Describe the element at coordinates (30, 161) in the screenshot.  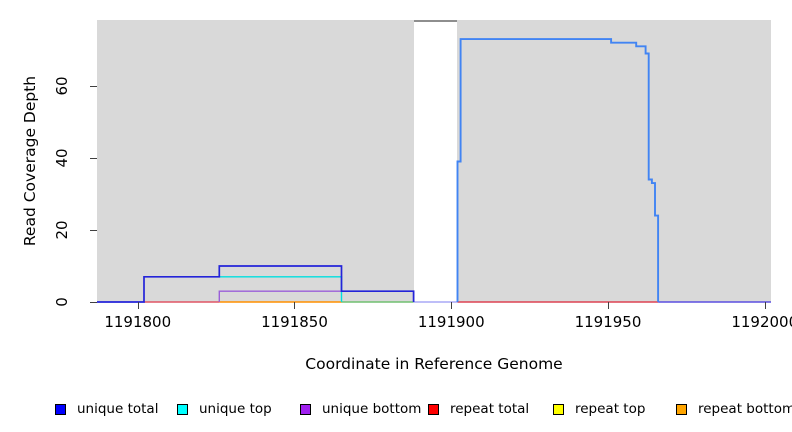
I see `y-axis-title: Read Coverage Depth` at that location.